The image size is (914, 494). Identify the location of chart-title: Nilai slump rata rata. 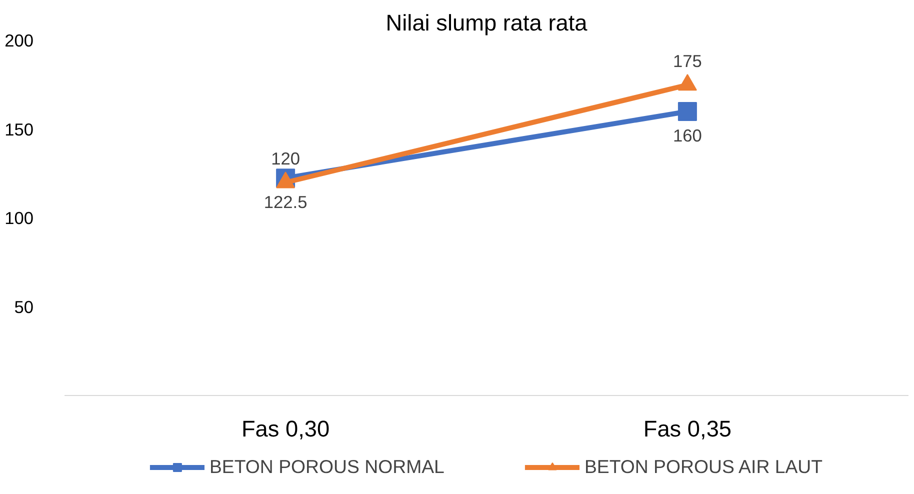
(487, 23).